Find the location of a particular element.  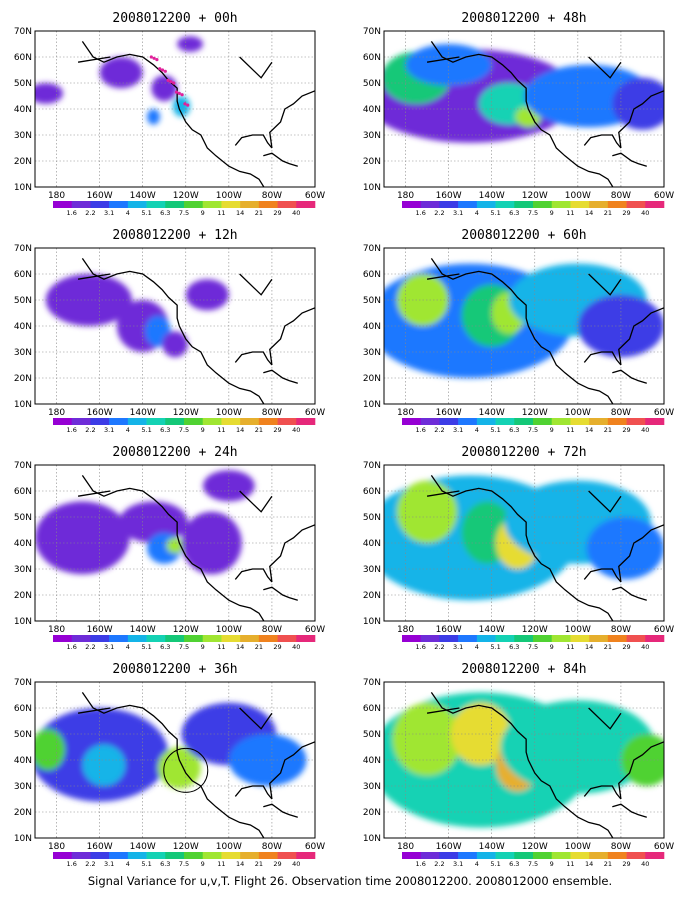

colorbar-label: 14 is located at coordinates (240, 430).